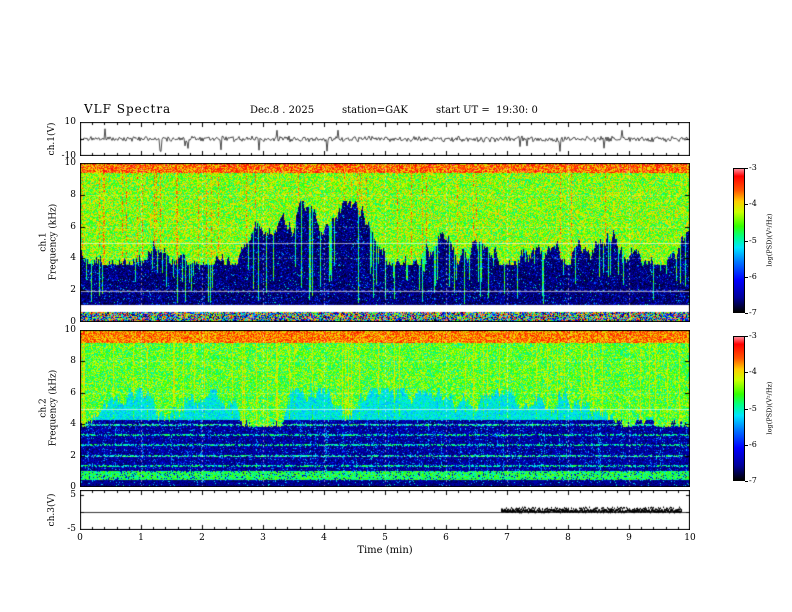 Image resolution: width=792 pixels, height=612 pixels. I want to click on page-title: VLF Spectra, so click(128, 109).